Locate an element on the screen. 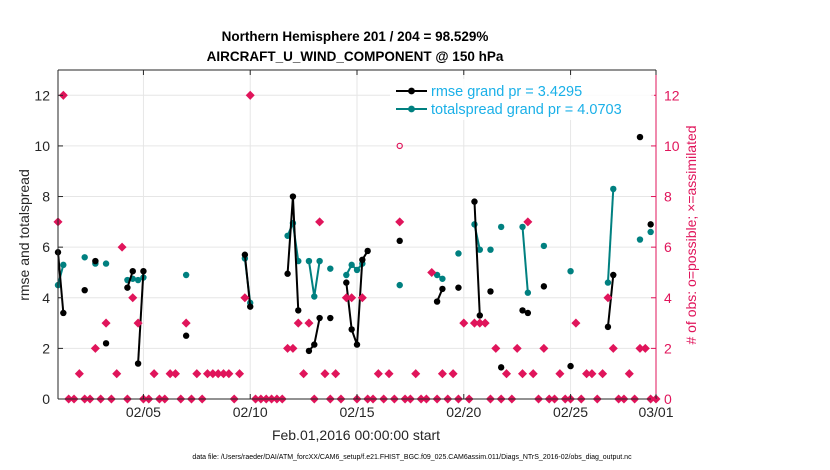 This screenshot has width=830, height=470. x-axis-label: Feb.01,2016 00:00:00 start is located at coordinates (356, 435).